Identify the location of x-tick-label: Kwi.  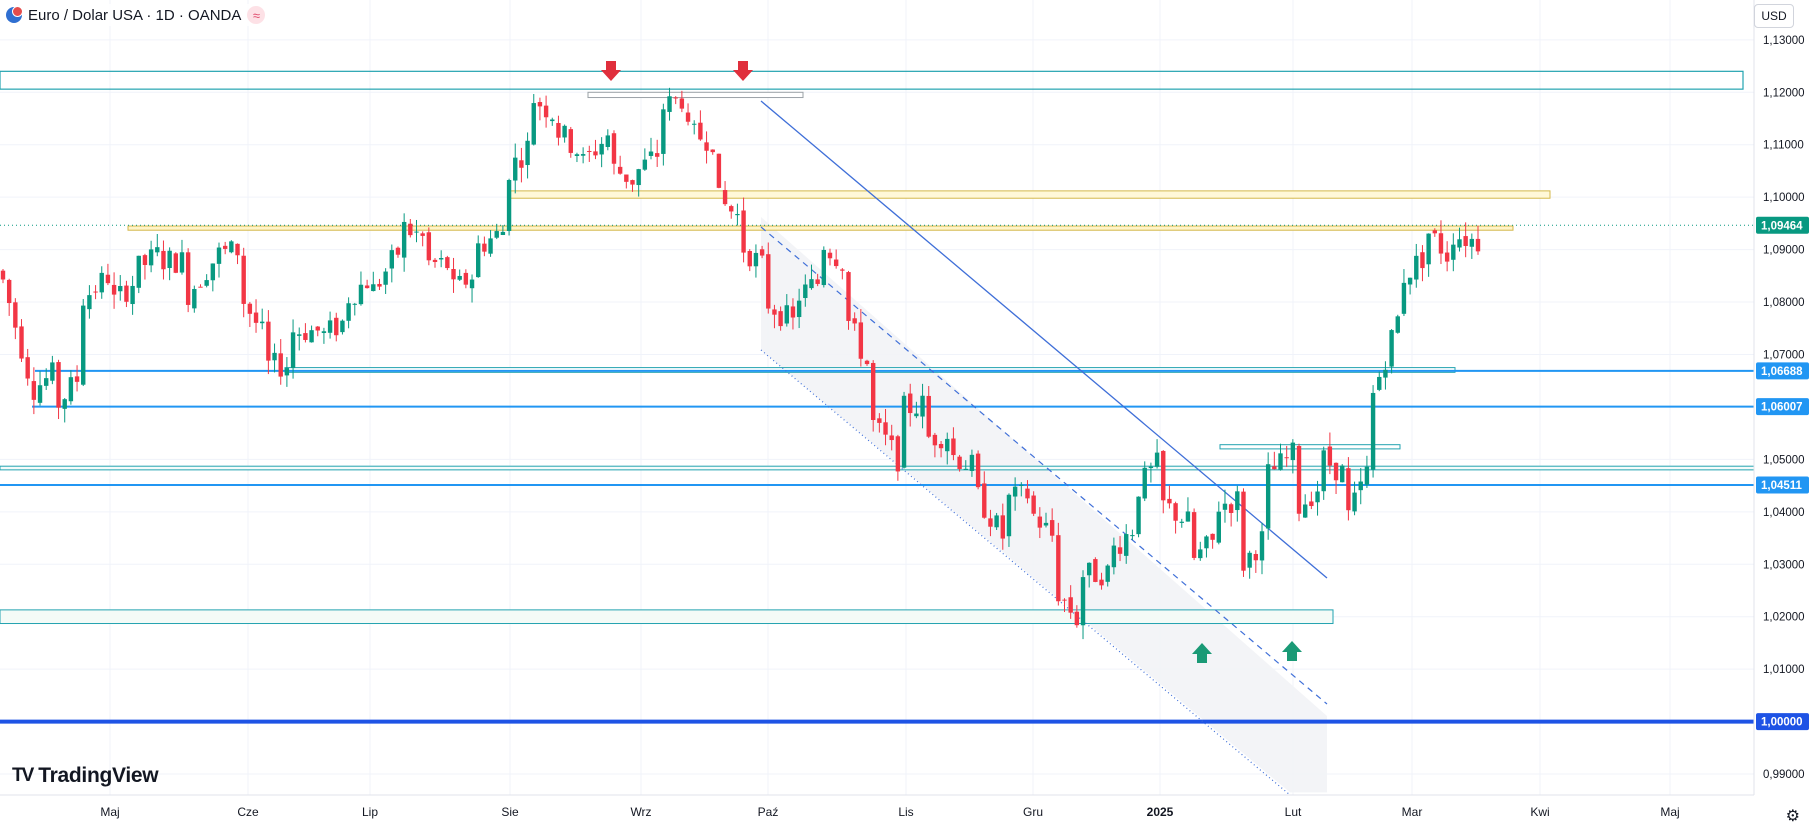
(1539, 812).